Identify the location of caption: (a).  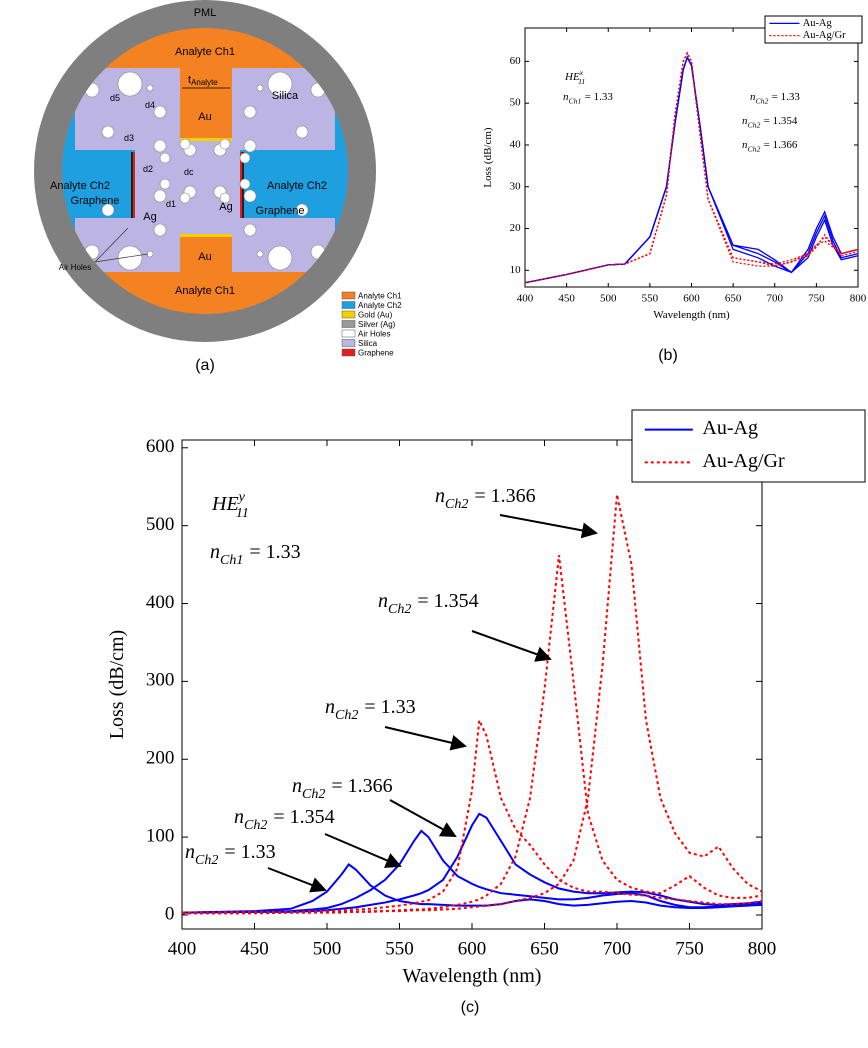
(205, 365).